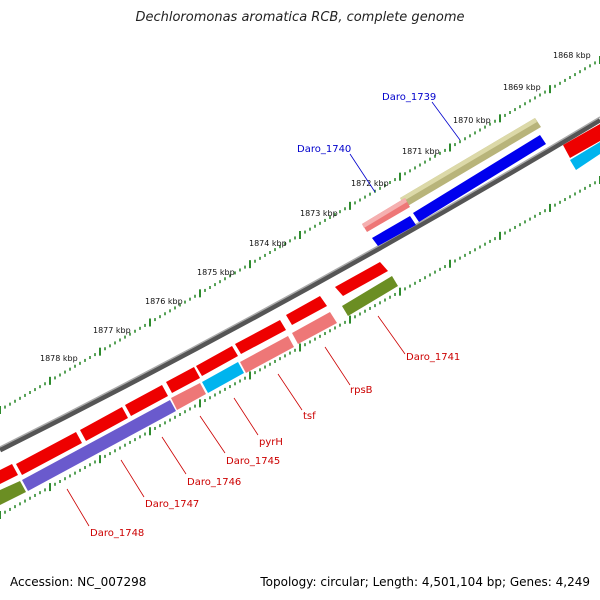  What do you see at coordinates (522, 87) in the screenshot?
I see `scale-label-1869: 1869 kbp` at bounding box center [522, 87].